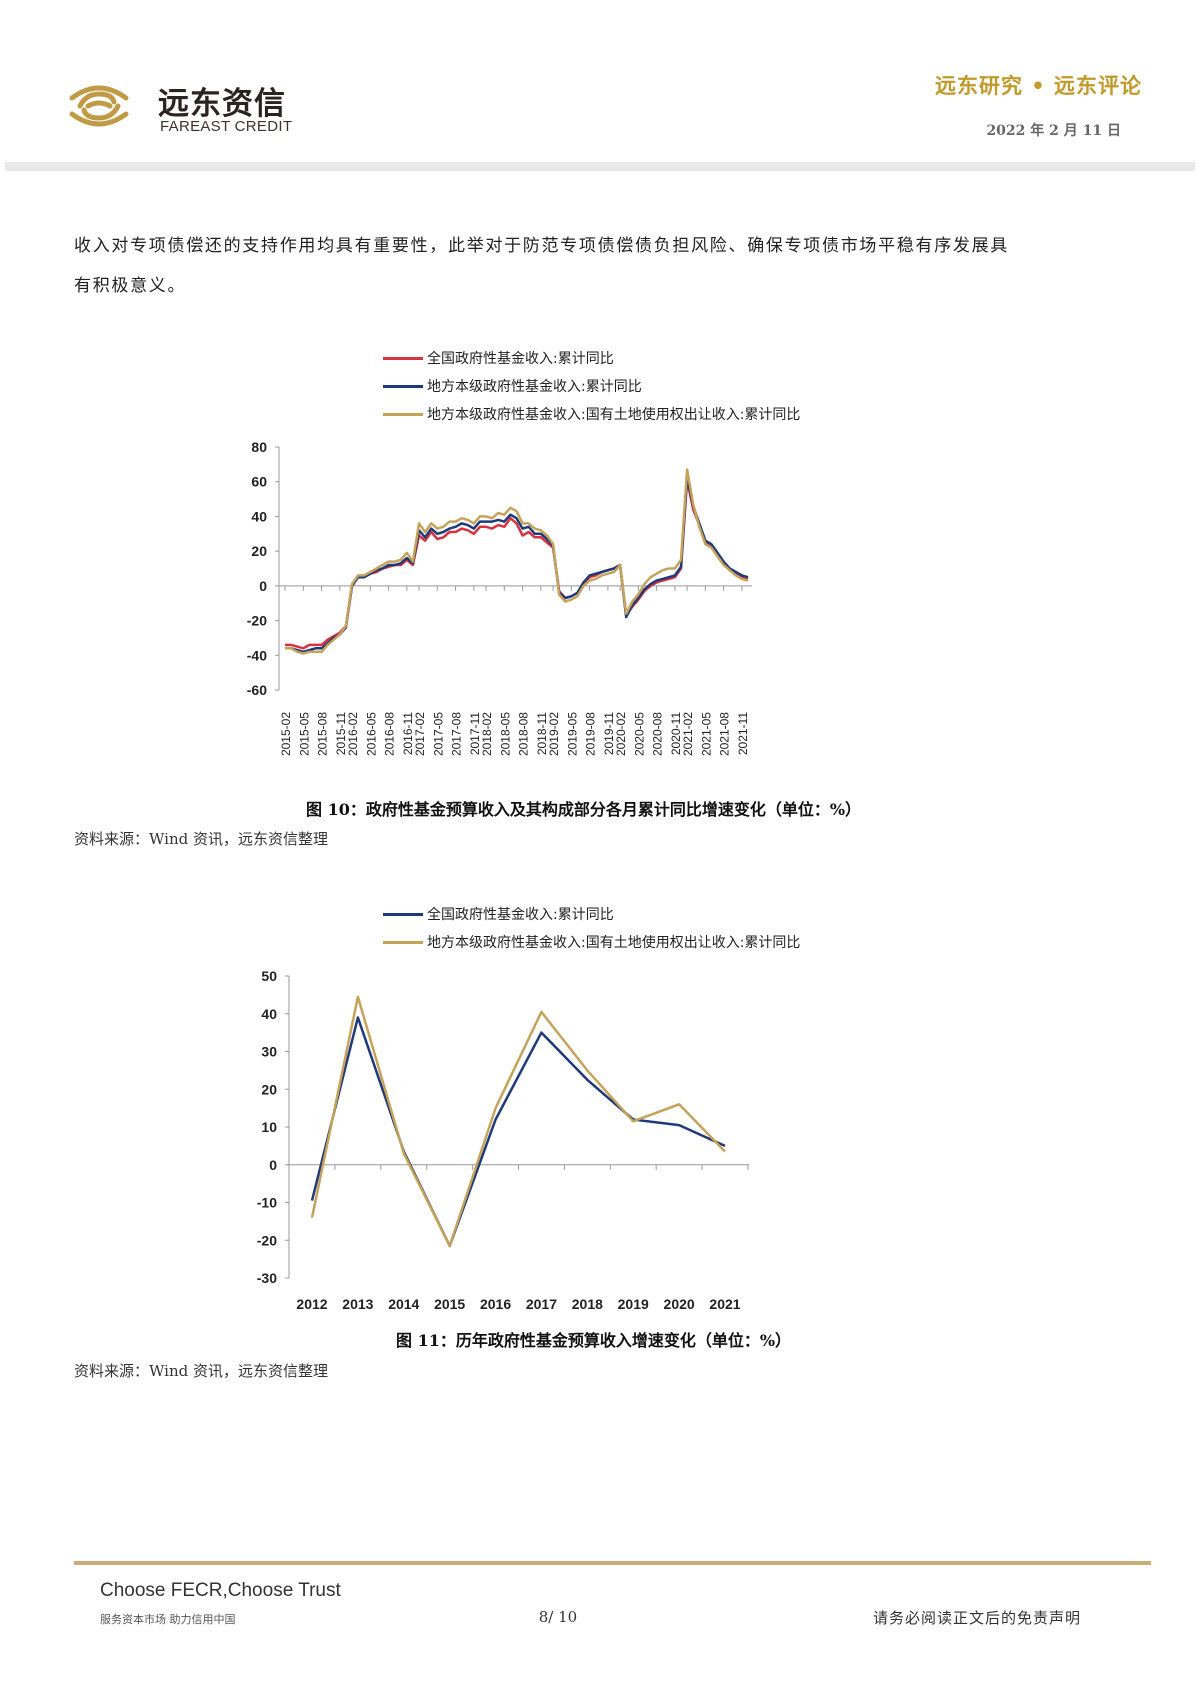  I want to click on x-tick-label: 2021-05, so click(706, 734).